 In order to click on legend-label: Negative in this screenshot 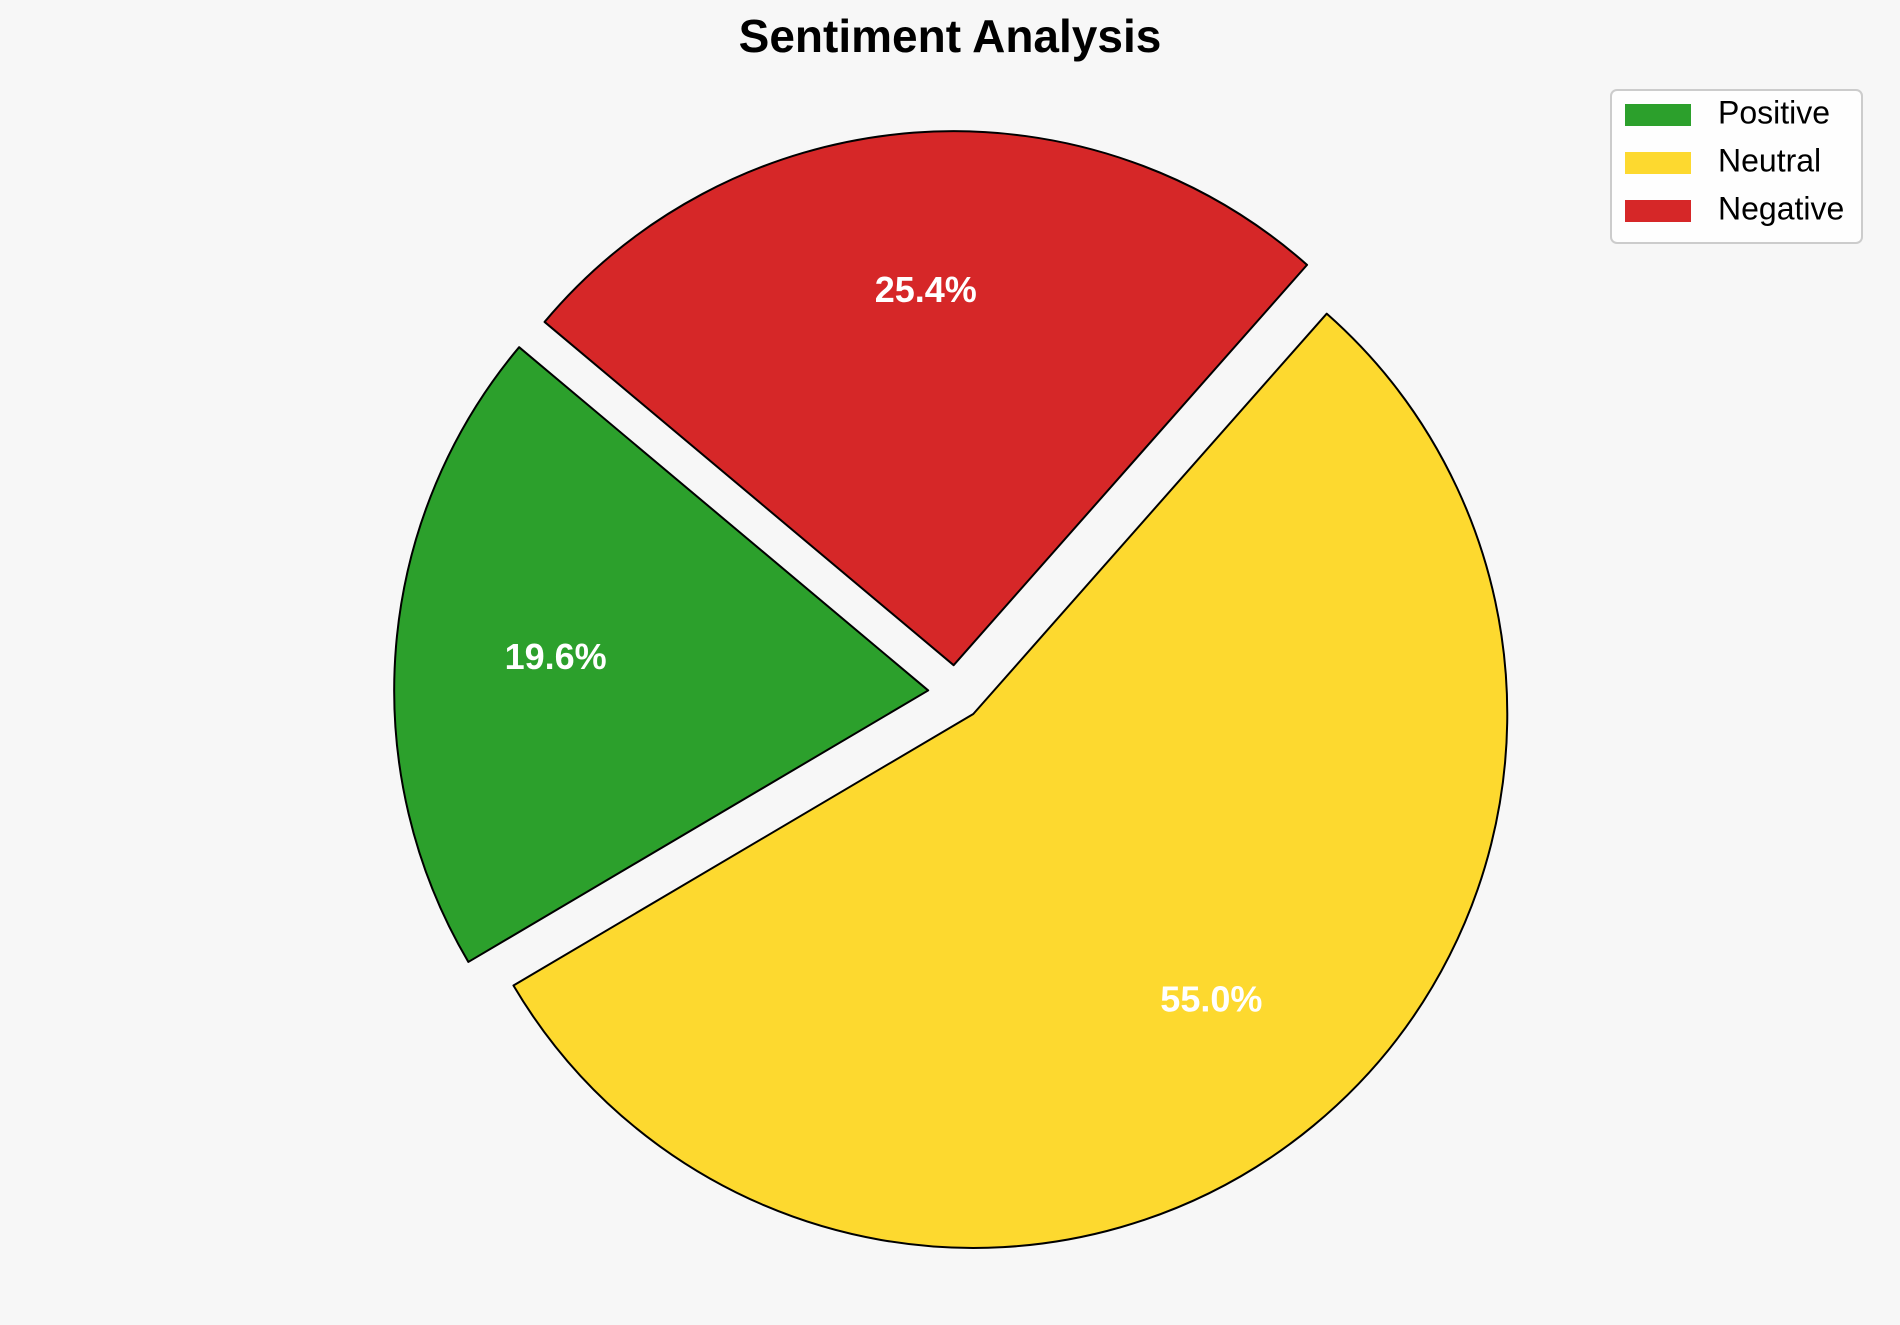, I will do `click(1781, 208)`.